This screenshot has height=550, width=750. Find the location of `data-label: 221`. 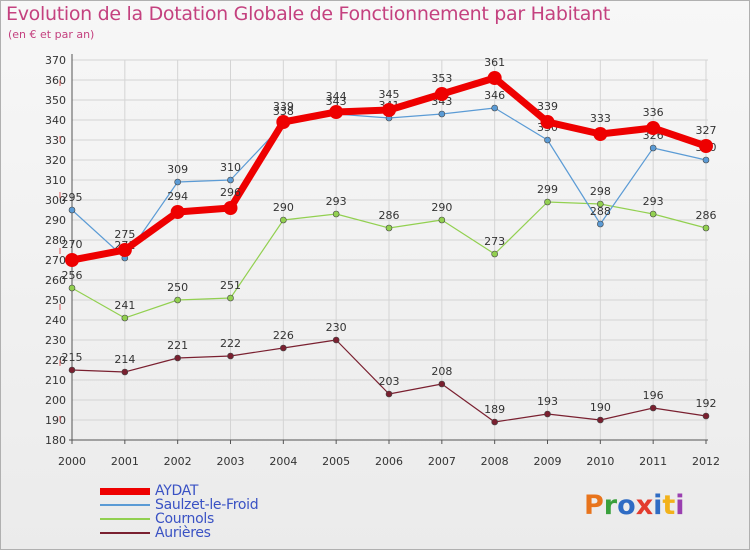

data-label: 221 is located at coordinates (177, 345).